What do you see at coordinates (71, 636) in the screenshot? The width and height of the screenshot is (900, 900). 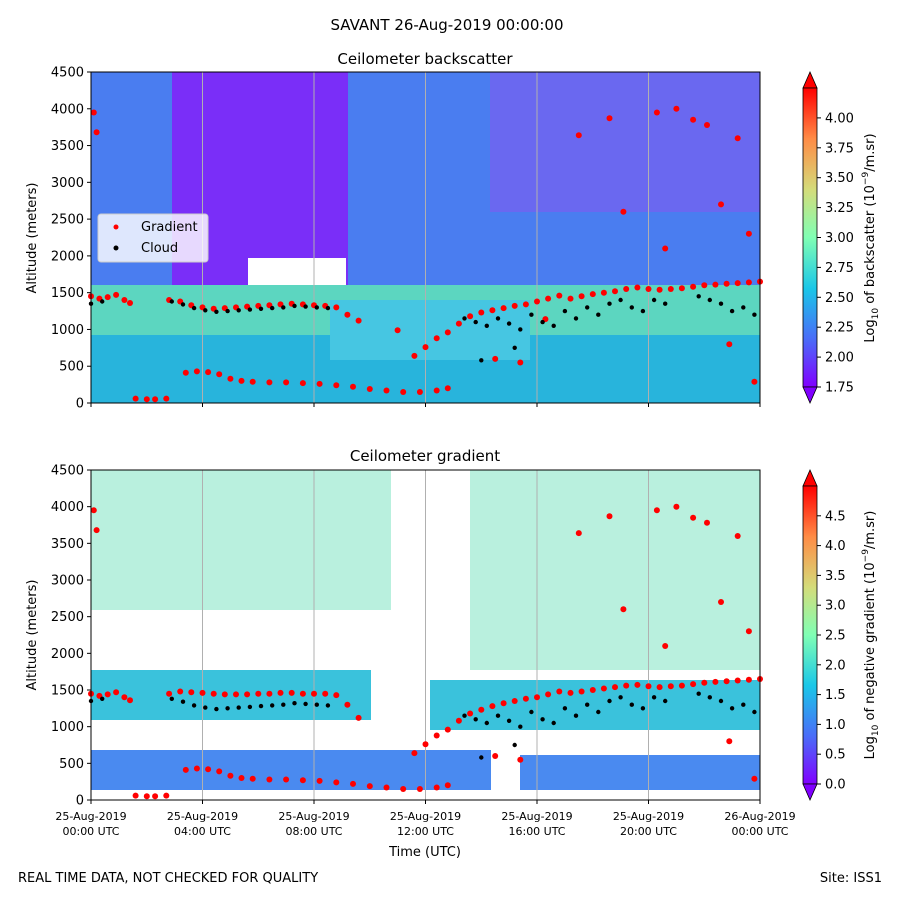 I see `y-axis-ticks: 0 500 1000 1500 2000 2500 3000 3500 4000 4500` at bounding box center [71, 636].